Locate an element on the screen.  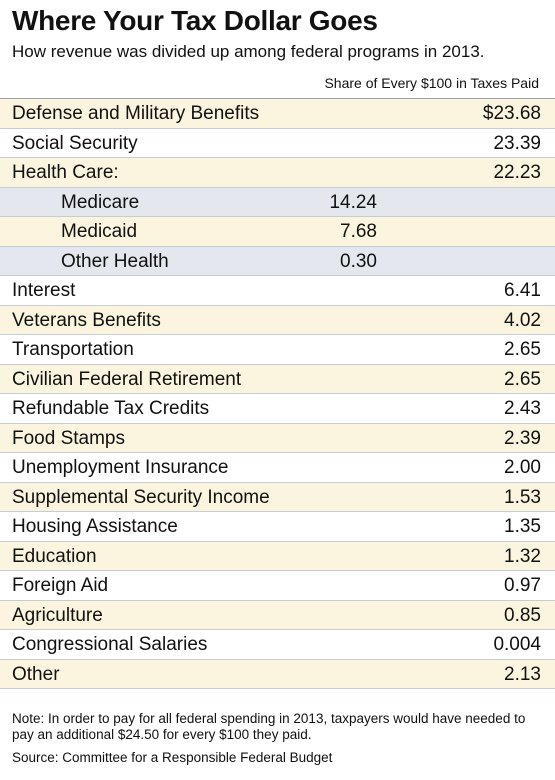
column-header: Share of Every $100 in Taxes Paid is located at coordinates (431, 83).